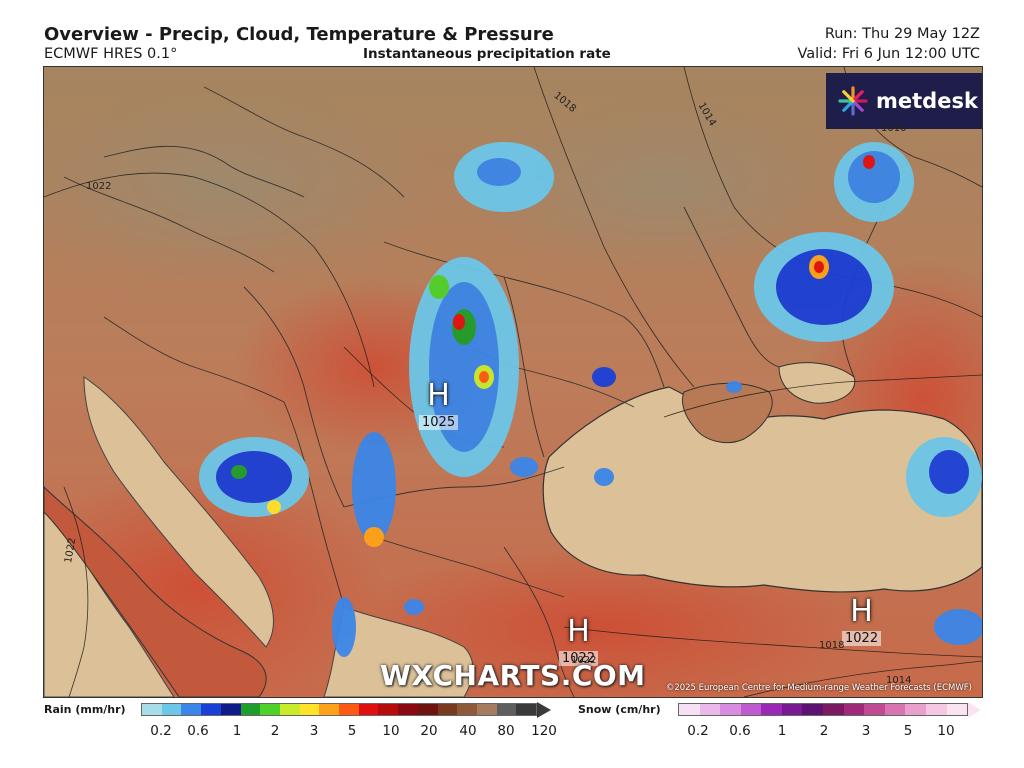 This screenshot has width=1024, height=768. Describe the element at coordinates (544, 731) in the screenshot. I see `rain-tick-label: 120` at that location.